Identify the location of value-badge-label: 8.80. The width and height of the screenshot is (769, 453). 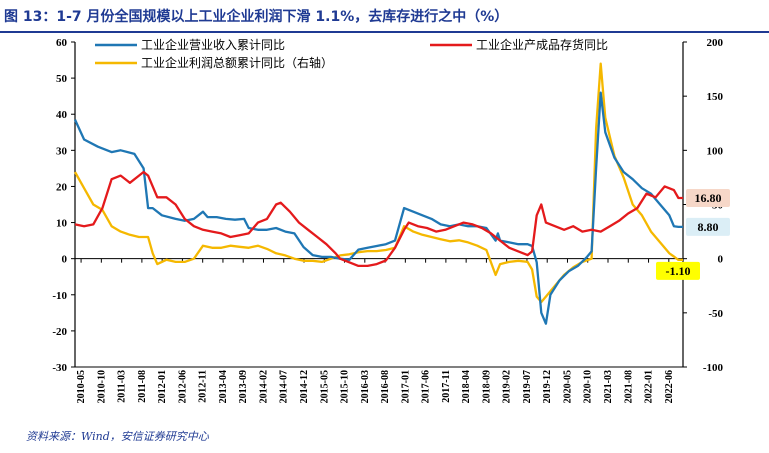
(708, 227).